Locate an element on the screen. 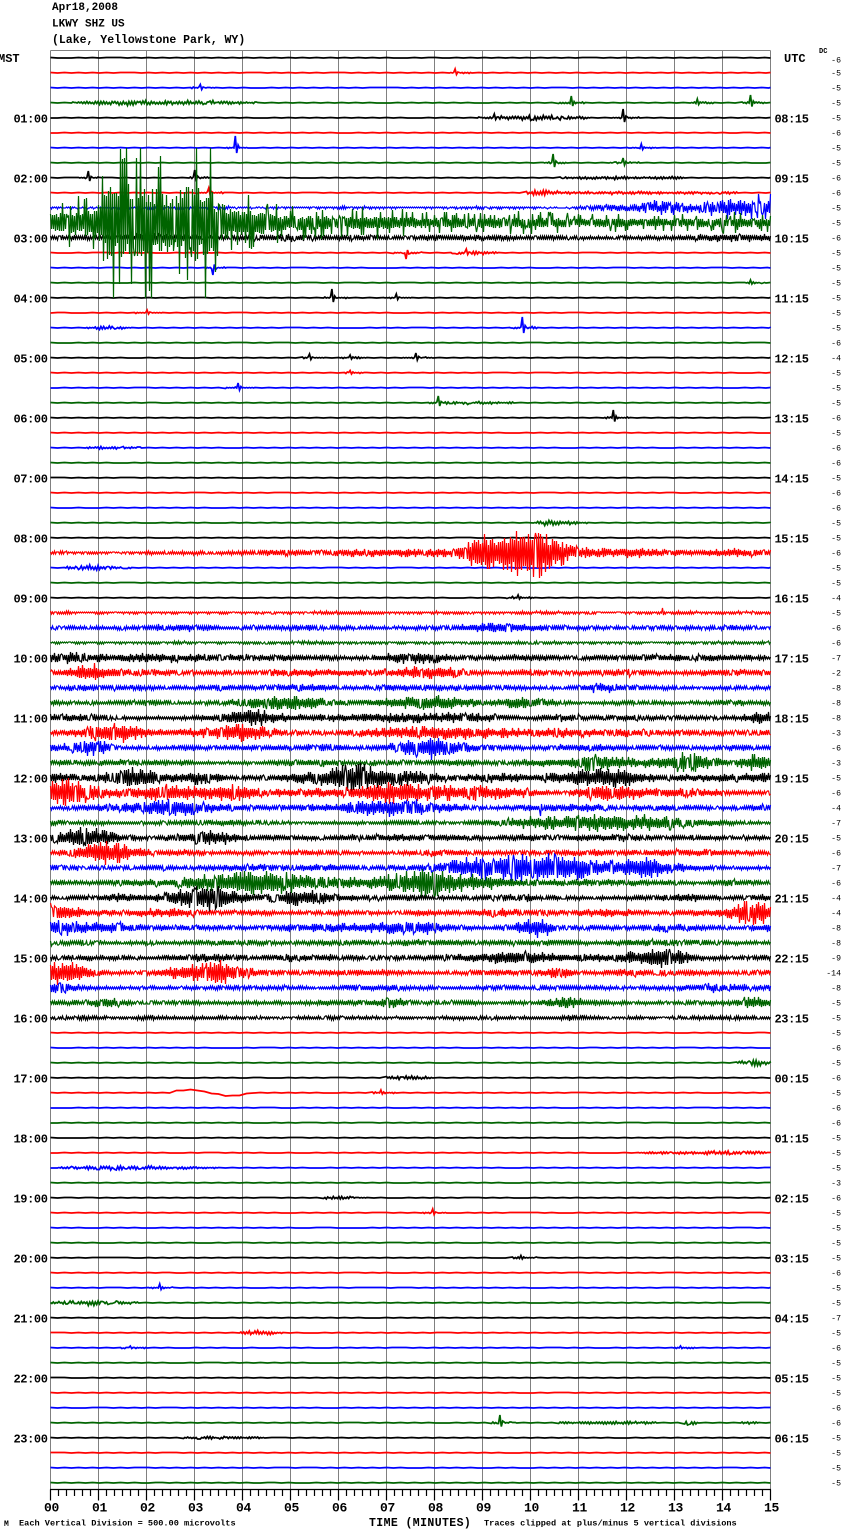  svg-text: 13:00 is located at coordinates (30, 840).